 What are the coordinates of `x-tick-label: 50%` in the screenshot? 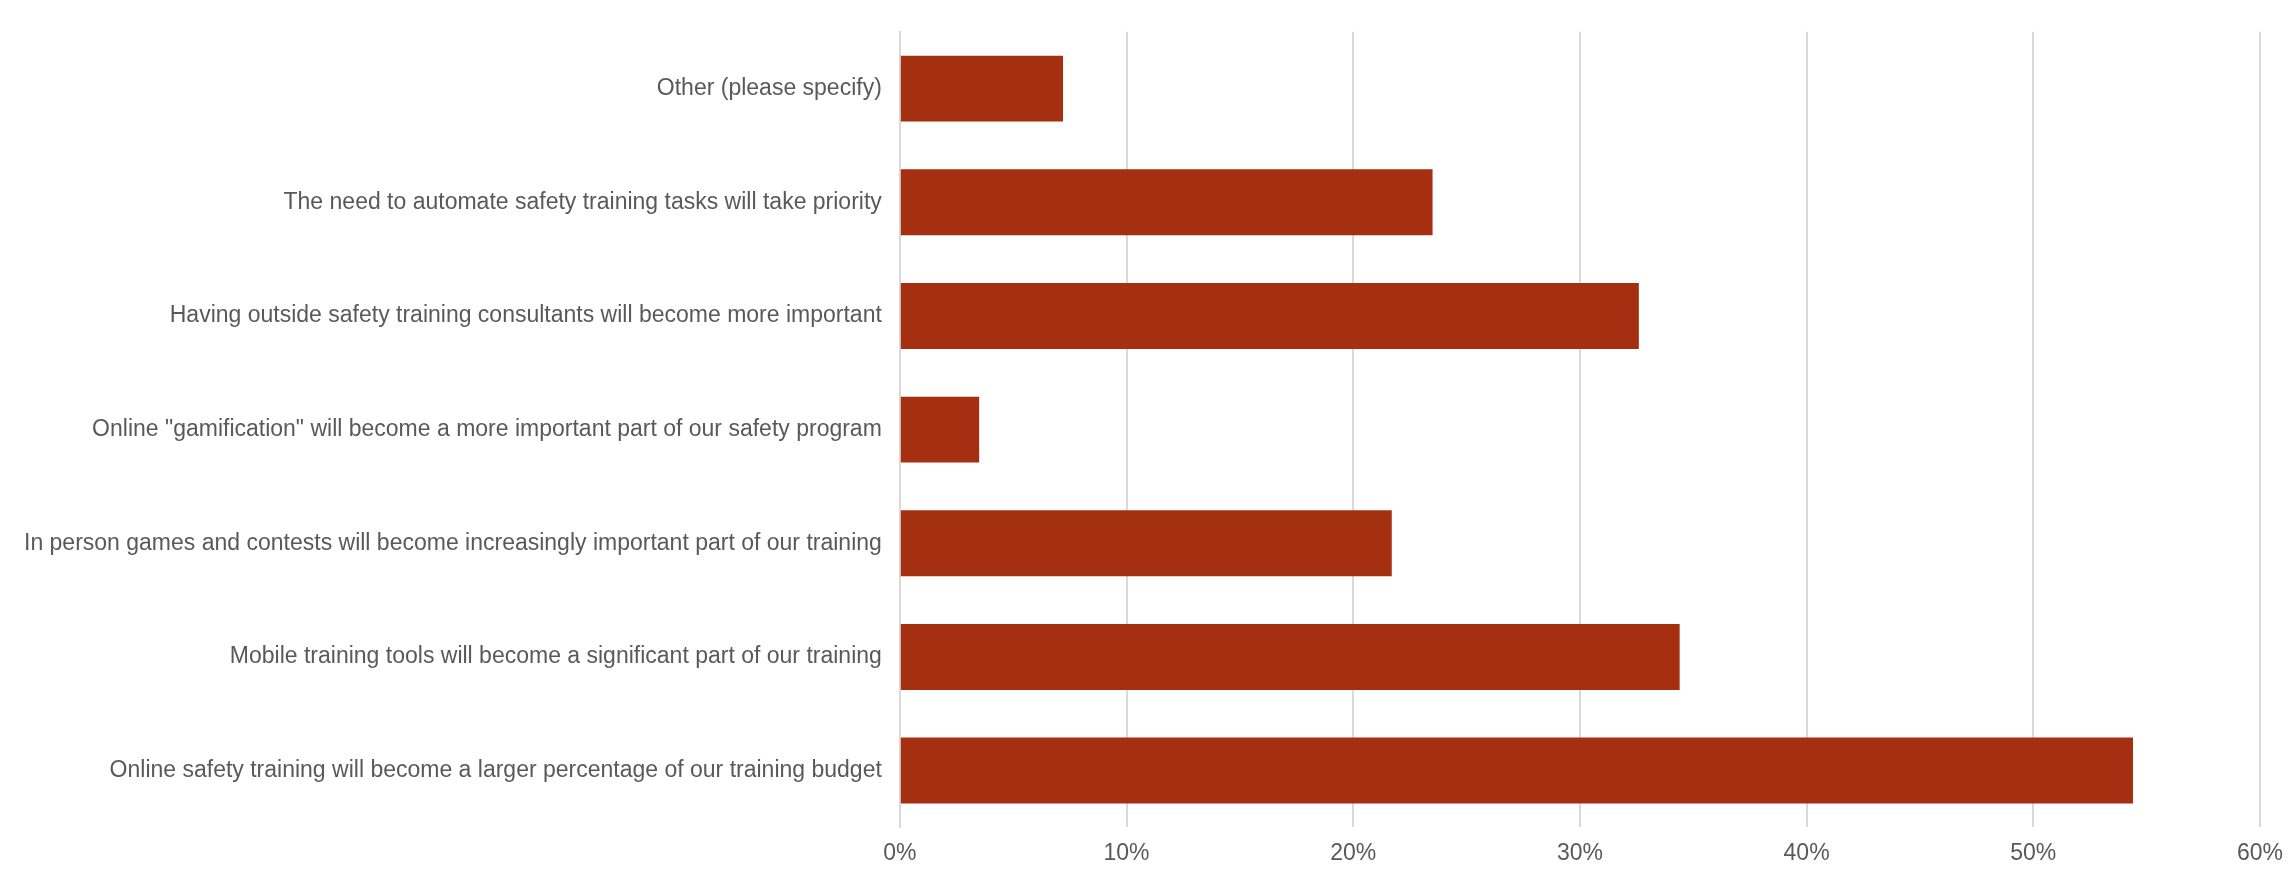 It's located at (2033, 851).